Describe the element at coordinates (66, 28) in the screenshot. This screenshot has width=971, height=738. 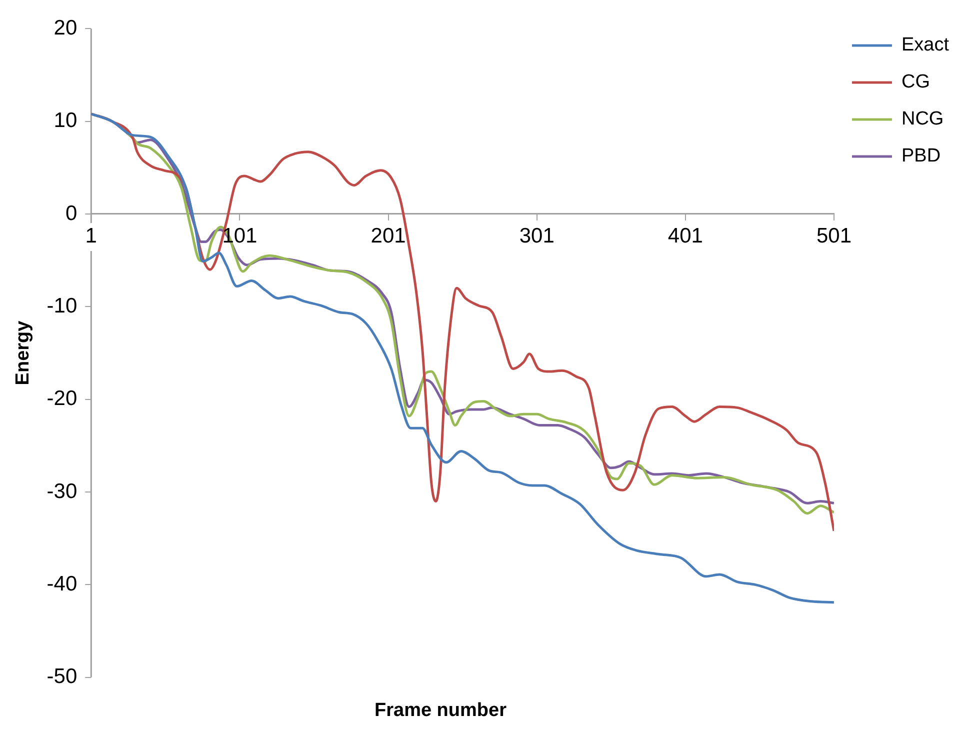
I see `y-tick-label: 20` at that location.